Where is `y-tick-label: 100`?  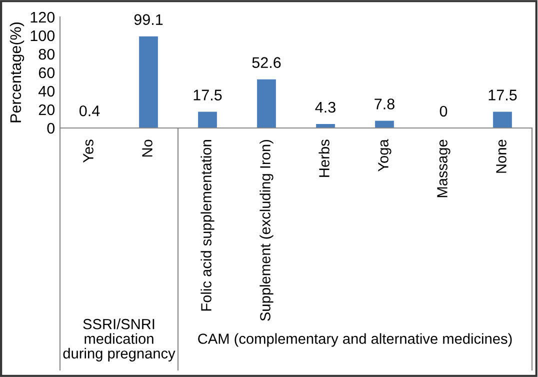 y-tick-label: 100 is located at coordinates (42, 36).